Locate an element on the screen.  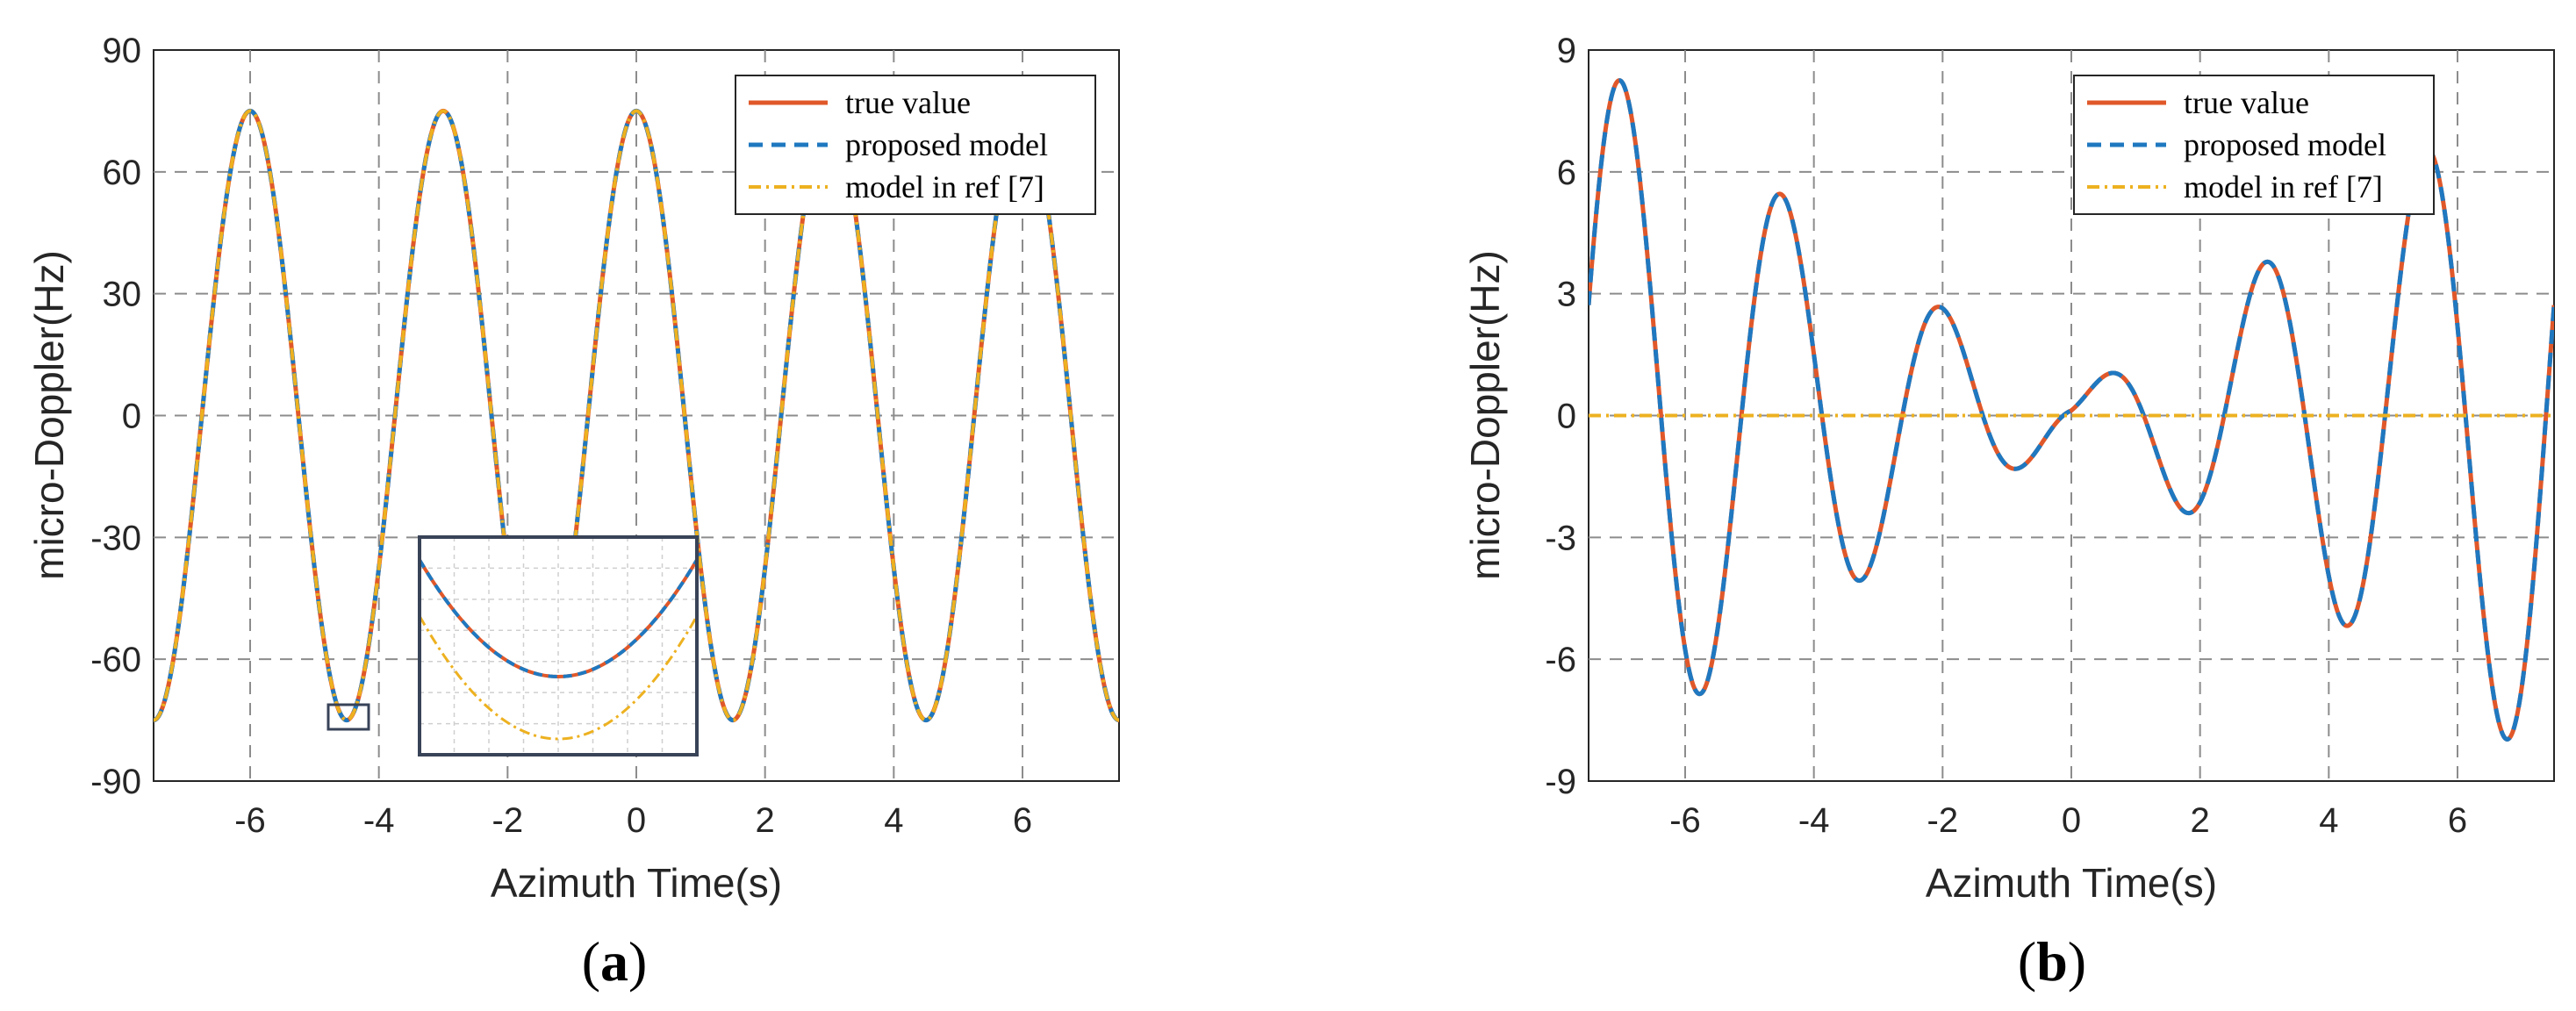
chart-a-x-tick-label: 4 is located at coordinates (893, 820).